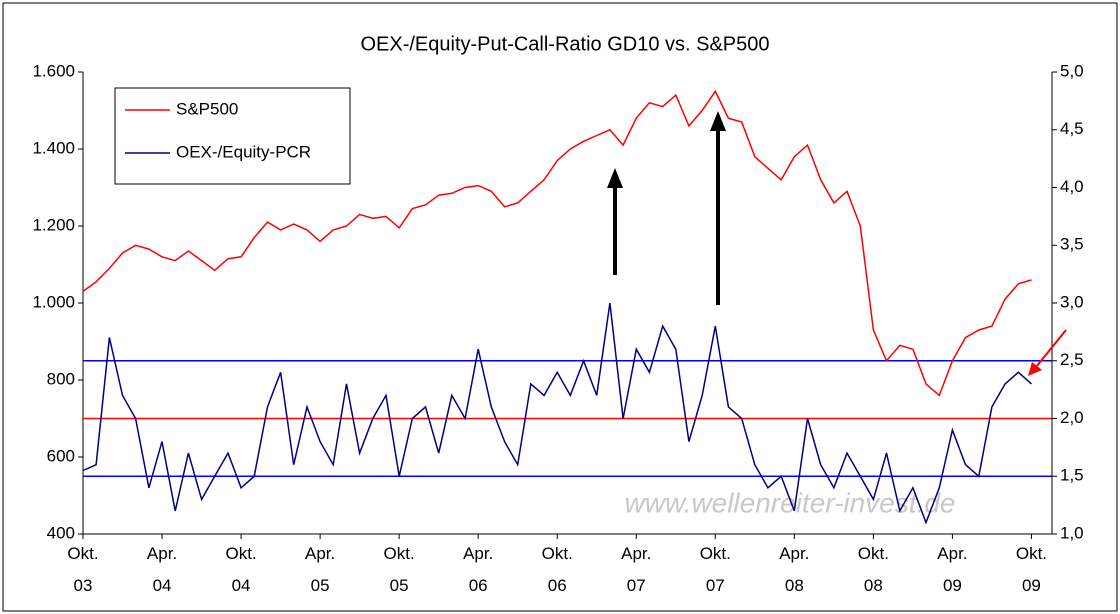  Describe the element at coordinates (243, 151) in the screenshot. I see `legend-label: OEX-/Equity-PCR` at that location.